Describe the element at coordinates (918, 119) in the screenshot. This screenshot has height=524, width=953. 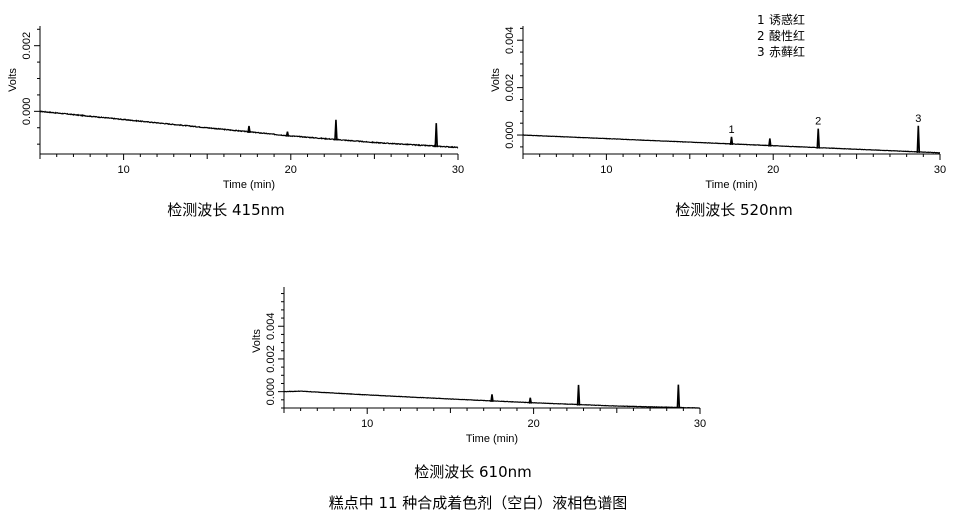
I see `peak-label: 3` at that location.